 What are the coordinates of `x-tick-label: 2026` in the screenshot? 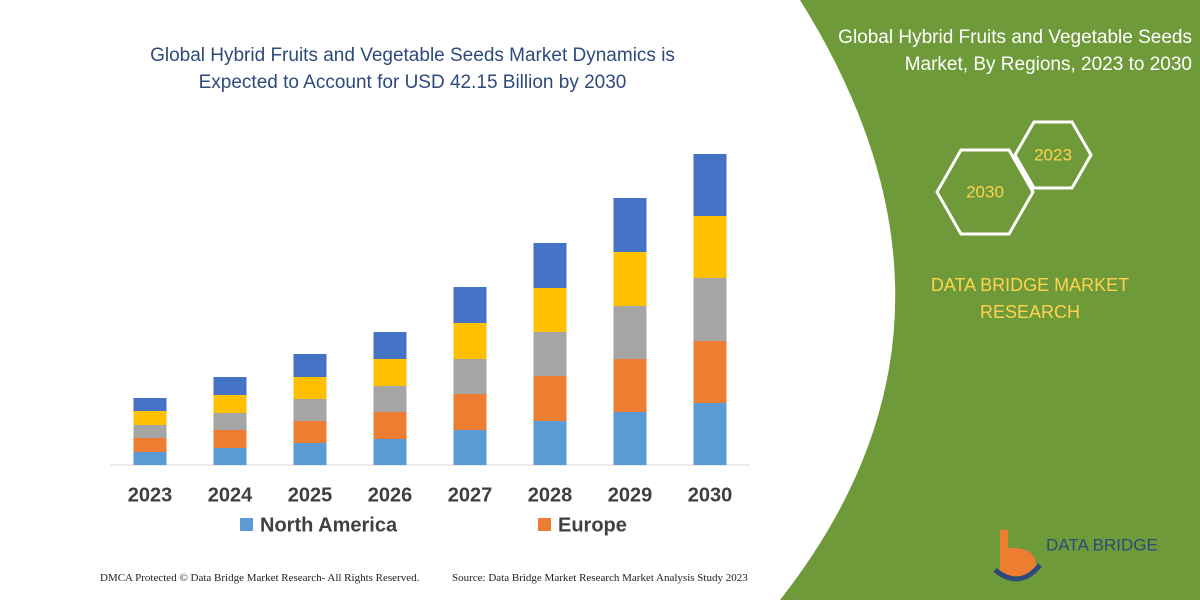 It's located at (390, 495).